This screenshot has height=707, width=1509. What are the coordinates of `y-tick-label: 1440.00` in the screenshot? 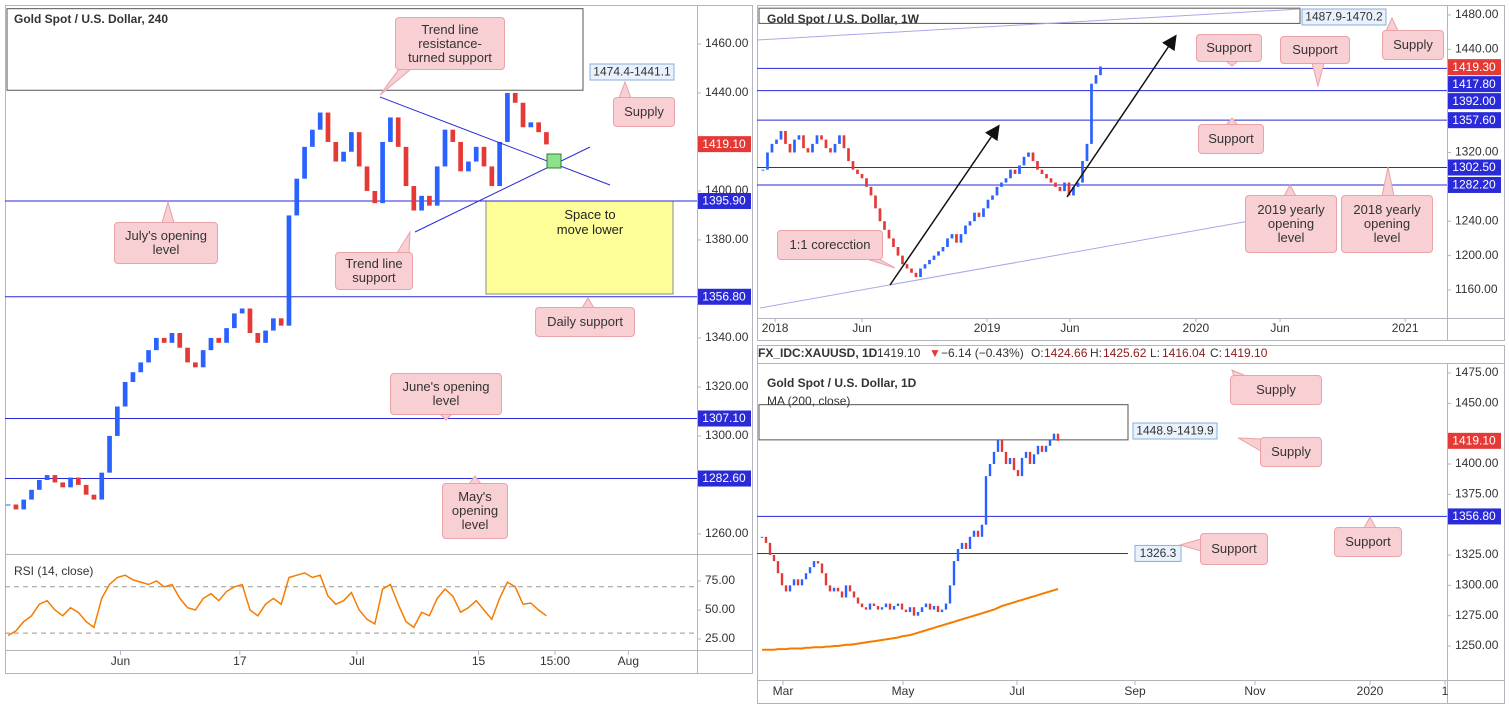 It's located at (1477, 49).